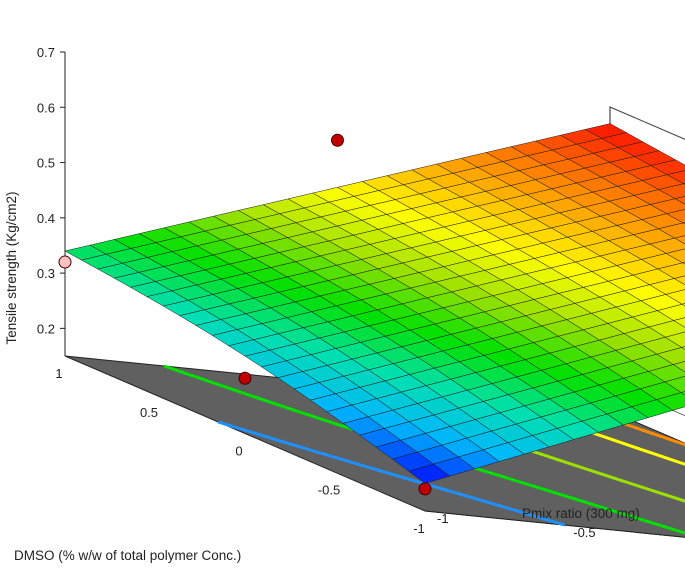 This screenshot has height=568, width=685. I want to click on z-tick-label: 0.2, so click(46, 328).